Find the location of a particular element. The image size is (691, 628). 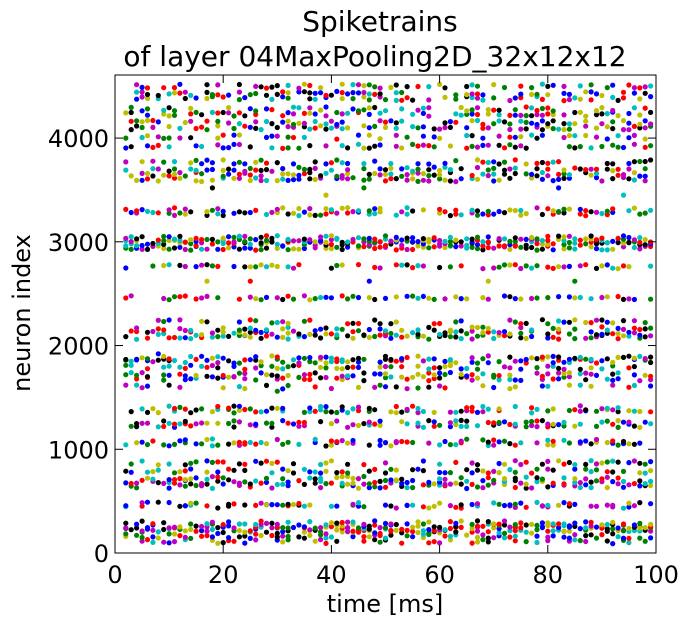

x-tick-label: 0 is located at coordinates (114, 575).